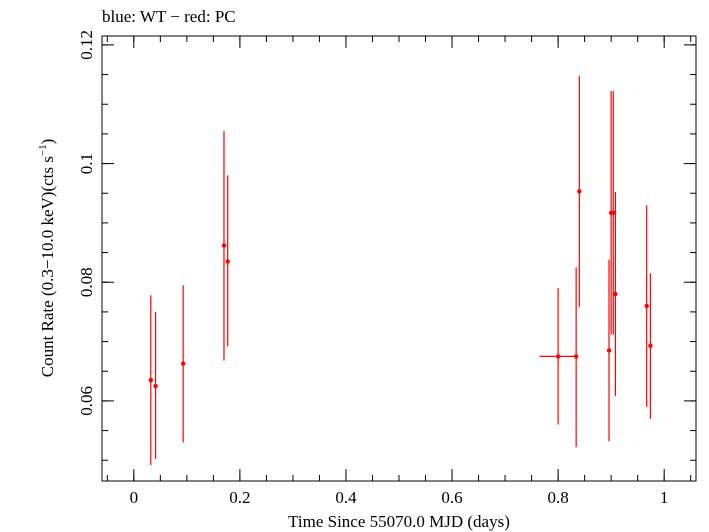 Image resolution: width=709 pixels, height=532 pixels. Describe the element at coordinates (169, 16) in the screenshot. I see `chart-title: blue: WT − red: PC` at that location.